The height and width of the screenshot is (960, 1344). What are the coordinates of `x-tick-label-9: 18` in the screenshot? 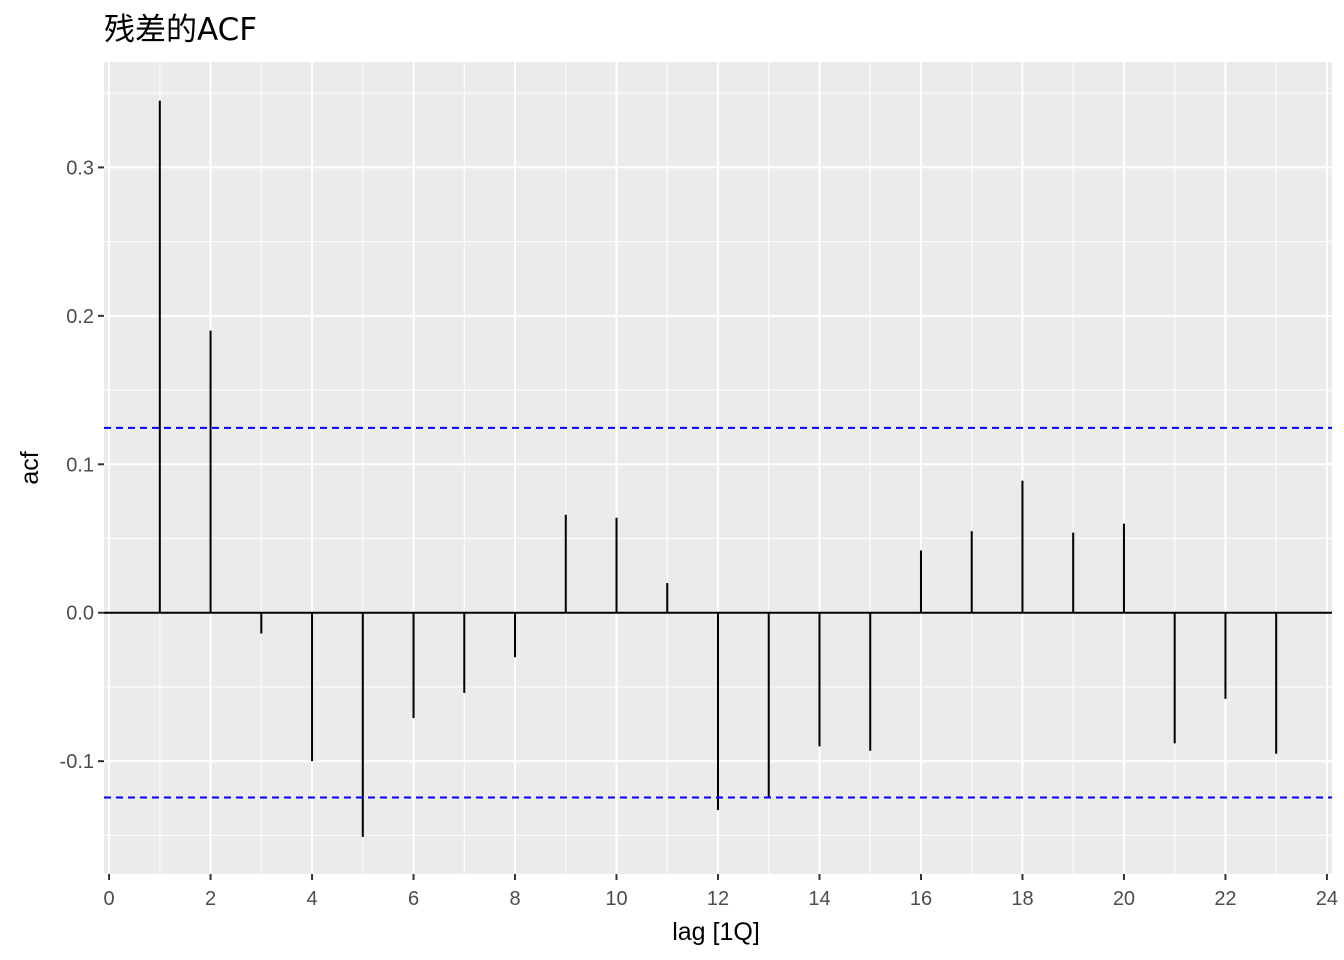 It's located at (1022, 899).